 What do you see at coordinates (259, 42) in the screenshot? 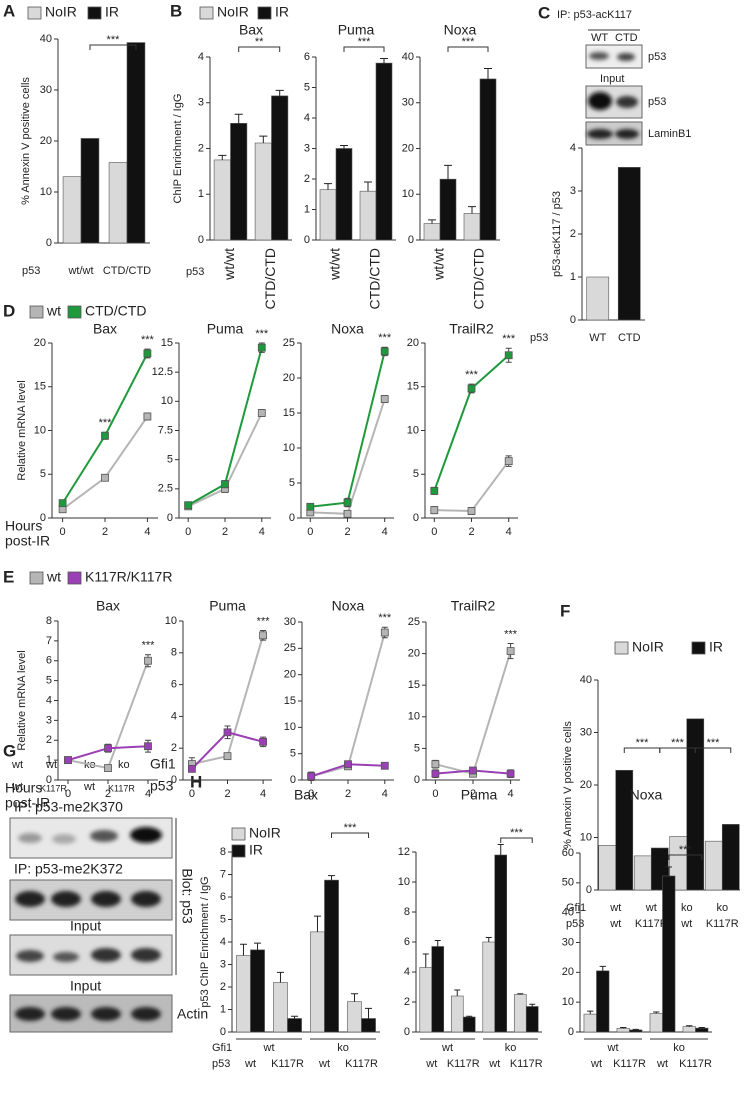
I see `significance-label: **` at bounding box center [259, 42].